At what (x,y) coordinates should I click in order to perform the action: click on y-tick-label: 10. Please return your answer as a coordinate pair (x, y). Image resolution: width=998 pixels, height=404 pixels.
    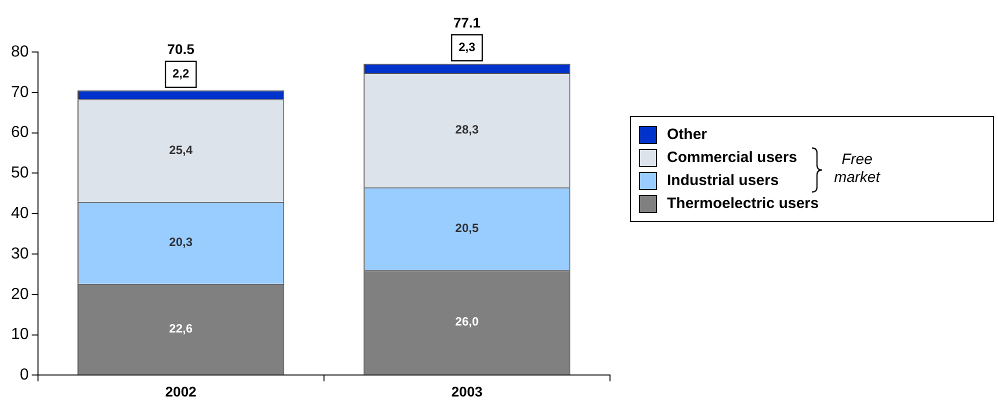
    Looking at the image, I should click on (20, 335).